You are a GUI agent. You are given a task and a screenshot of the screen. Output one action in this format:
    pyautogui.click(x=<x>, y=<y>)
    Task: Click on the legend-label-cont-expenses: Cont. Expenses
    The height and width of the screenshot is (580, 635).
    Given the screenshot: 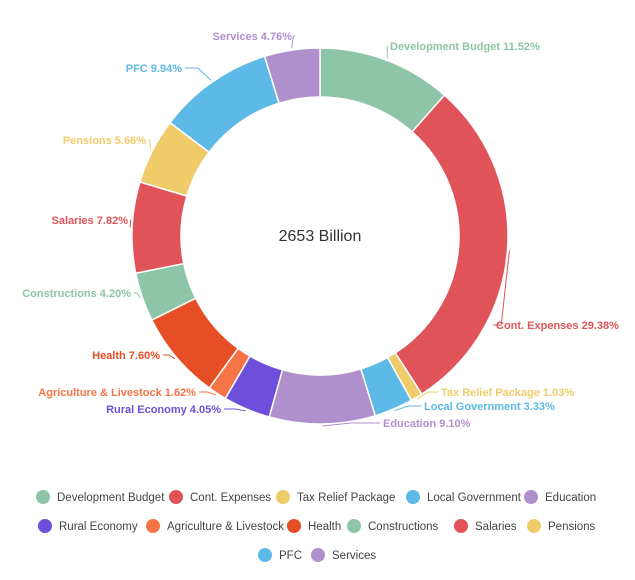 What is the action you would take?
    pyautogui.click(x=230, y=498)
    